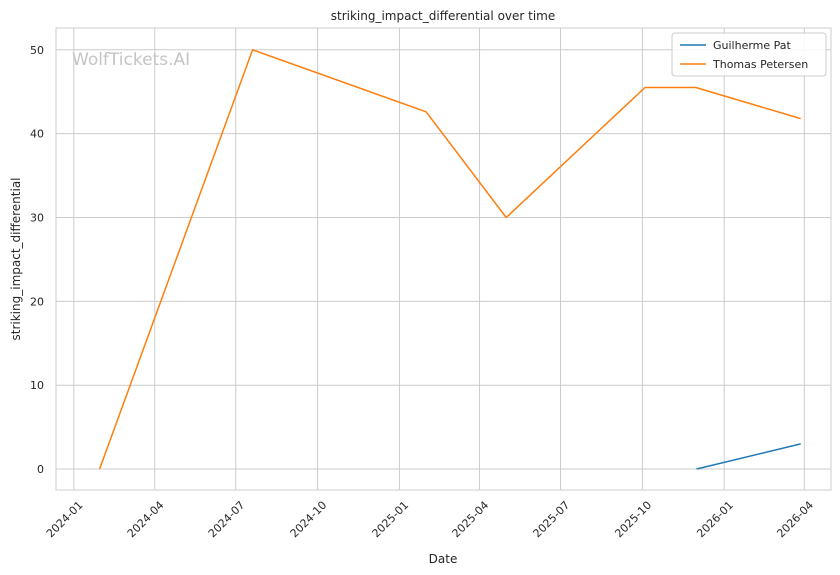 This screenshot has width=840, height=575. I want to click on x-tick-label: 2026-04, so click(795, 520).